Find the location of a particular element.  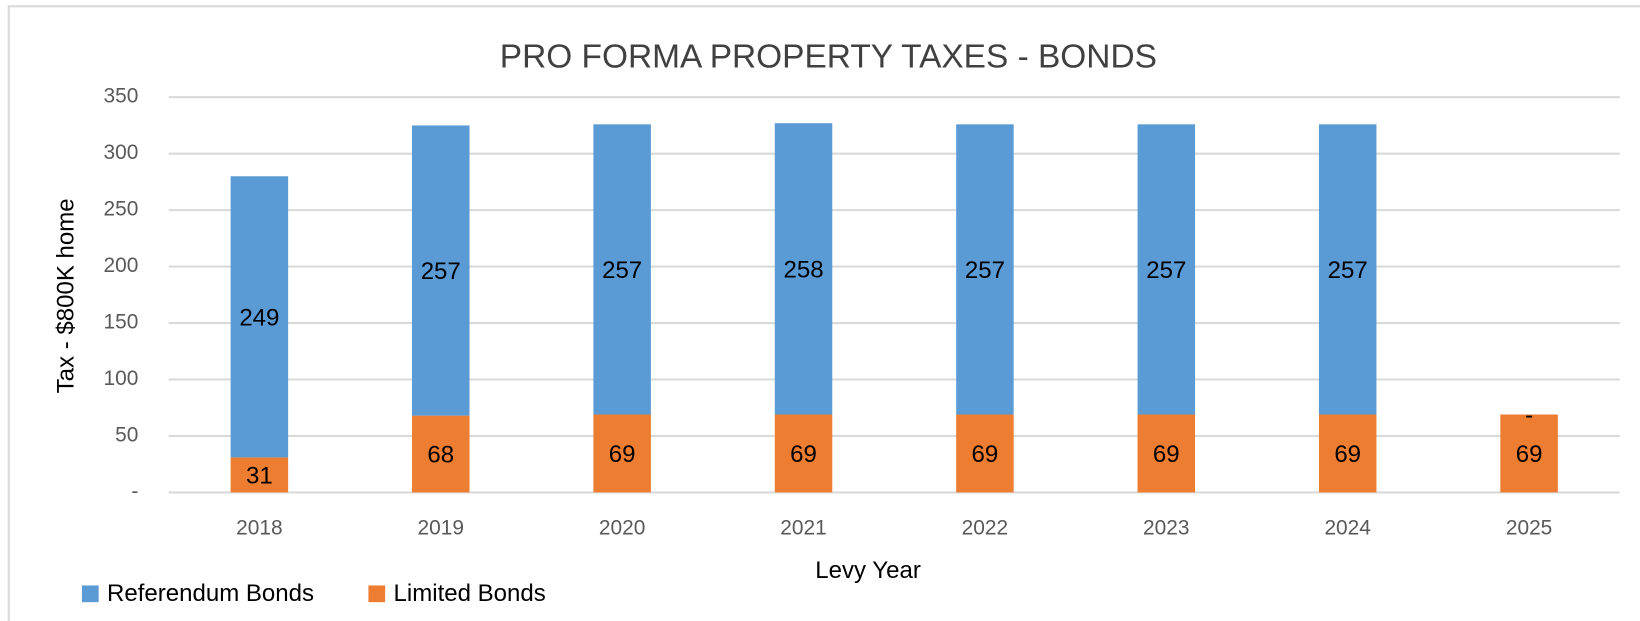

x-tick-label: 2020 is located at coordinates (622, 528).